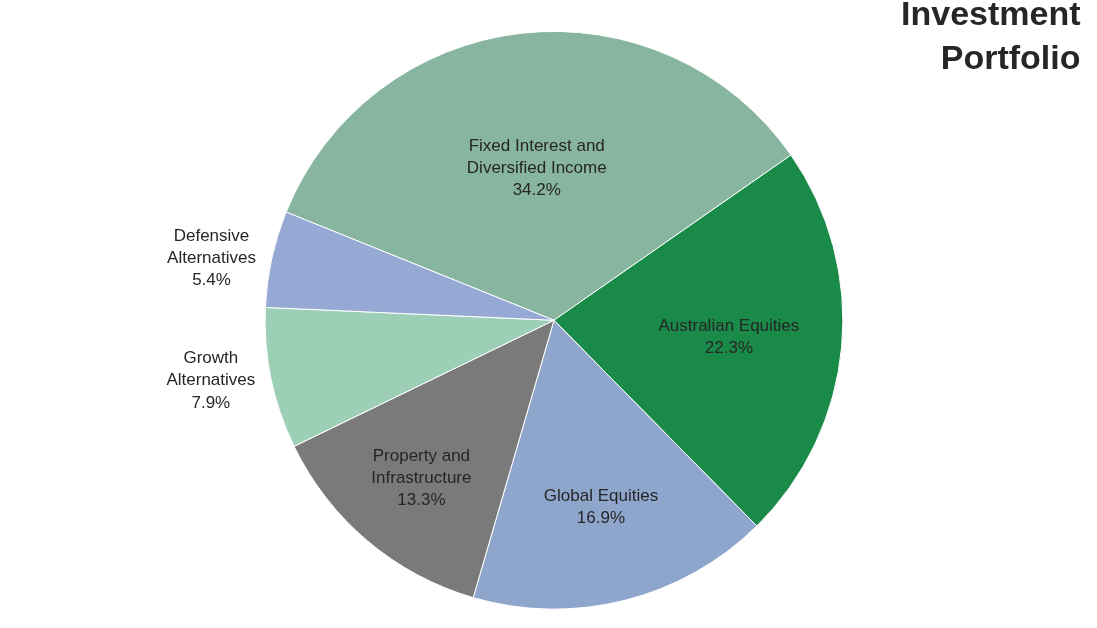  What do you see at coordinates (211, 369) in the screenshot?
I see `slice-label: Growth Alternatives` at bounding box center [211, 369].